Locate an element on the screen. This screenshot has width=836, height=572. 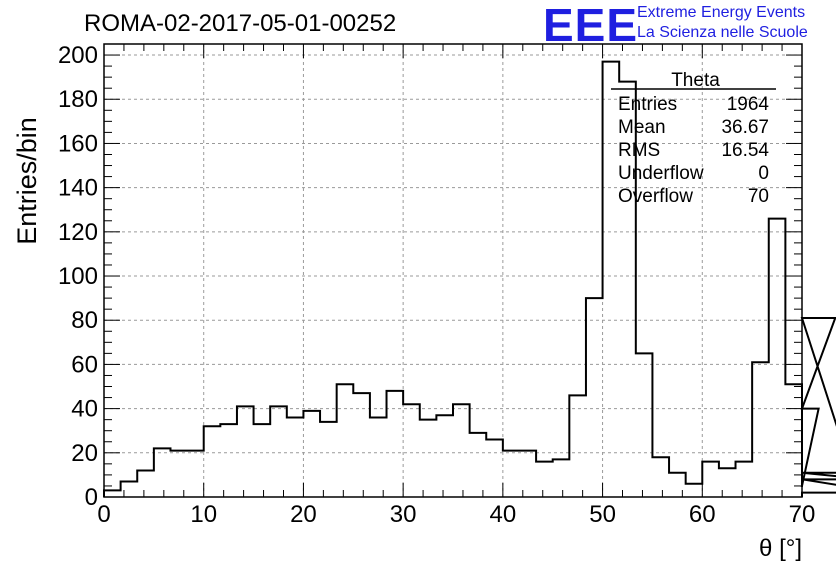
y-tick-label: 20 is located at coordinates (84, 453).